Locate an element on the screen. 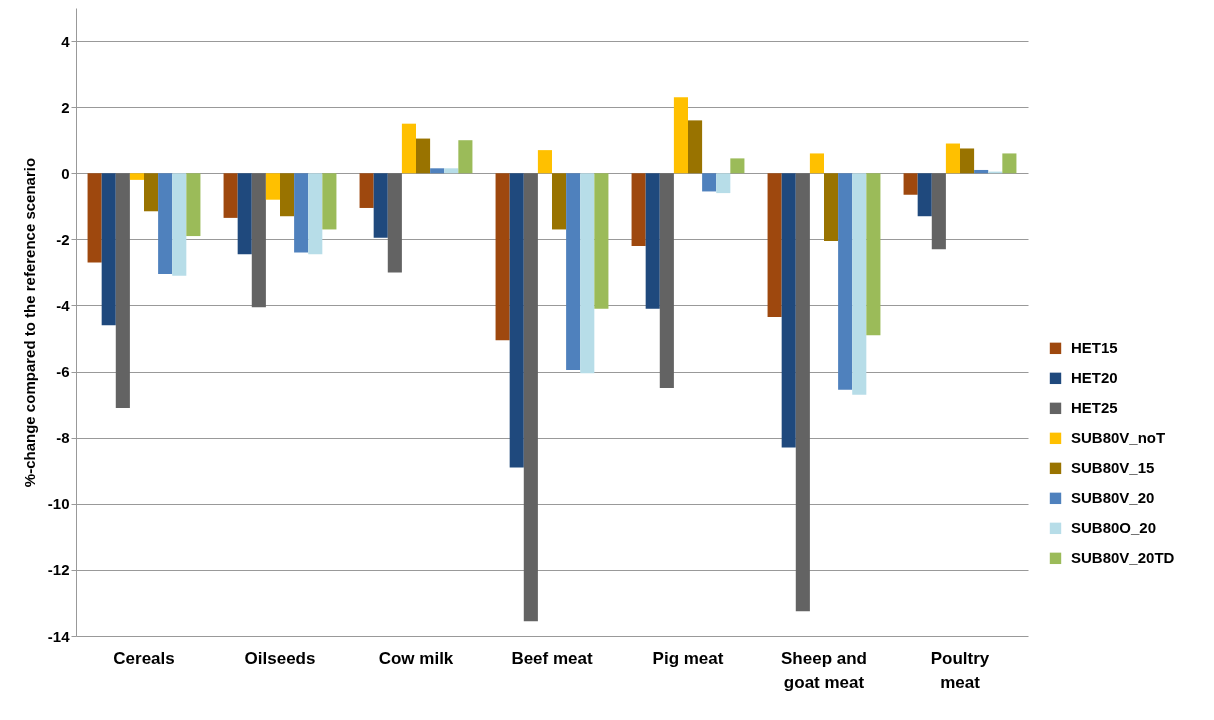 The width and height of the screenshot is (1214, 720). y-tick-label: -6 is located at coordinates (63, 372).